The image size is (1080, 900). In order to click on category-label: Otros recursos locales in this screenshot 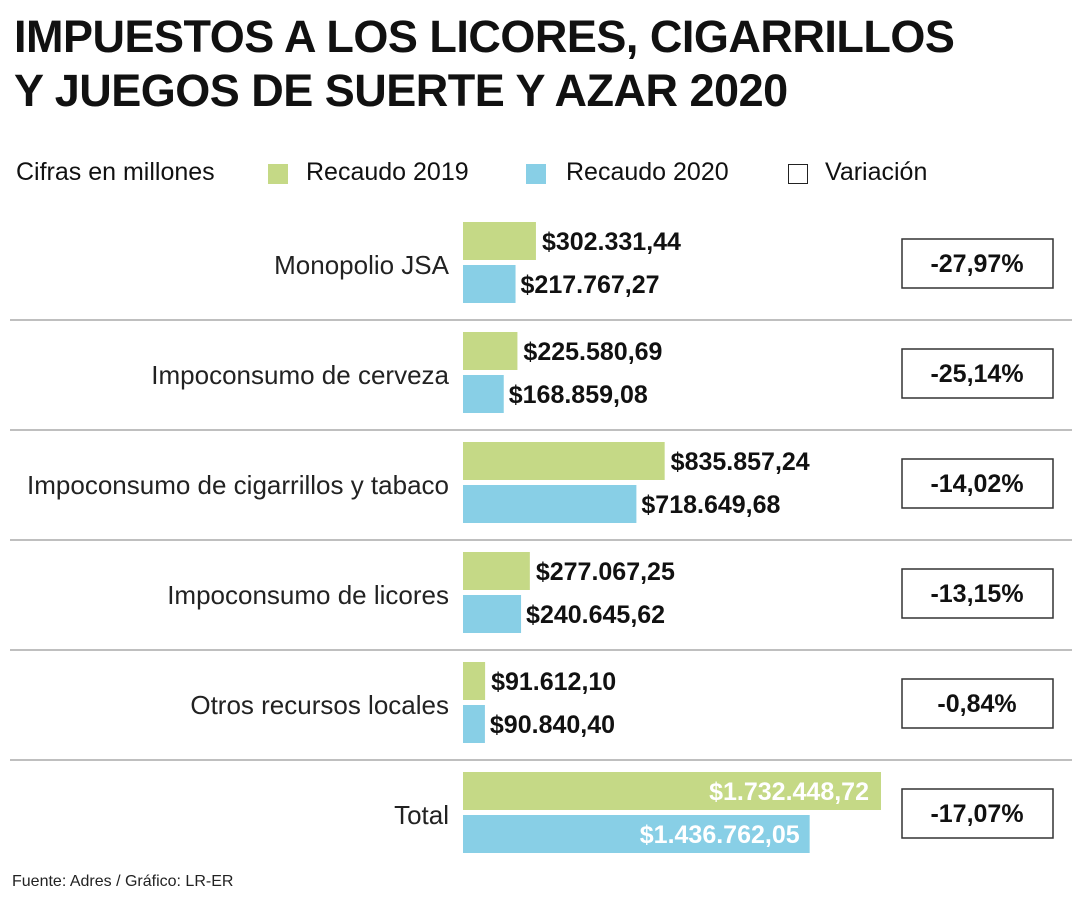, I will do `click(319, 705)`.